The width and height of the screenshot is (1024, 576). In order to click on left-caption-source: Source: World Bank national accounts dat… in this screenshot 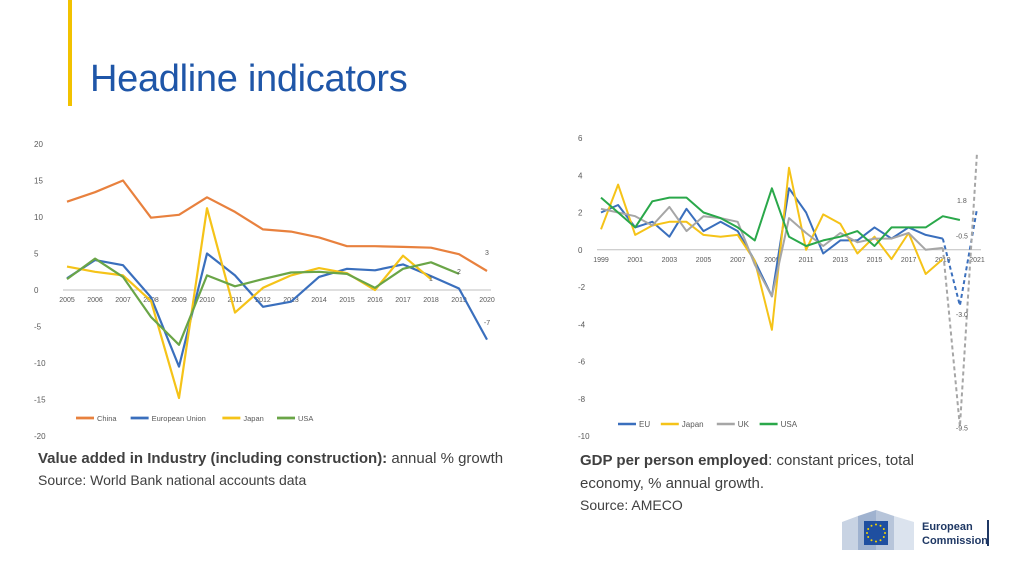, I will do `click(172, 480)`.